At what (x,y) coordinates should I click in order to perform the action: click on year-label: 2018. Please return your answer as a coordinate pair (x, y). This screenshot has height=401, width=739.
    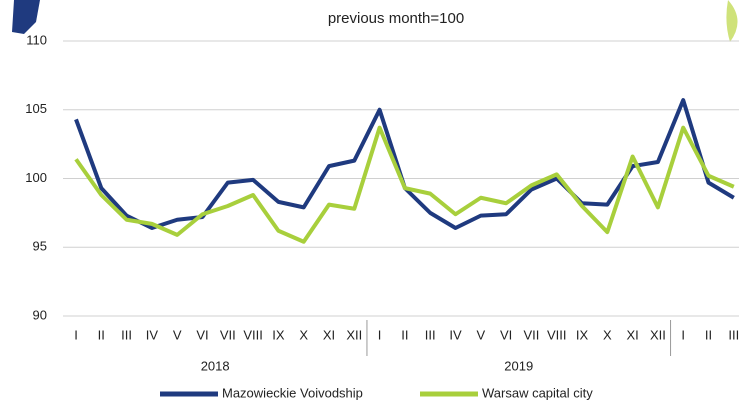
    Looking at the image, I should click on (215, 365).